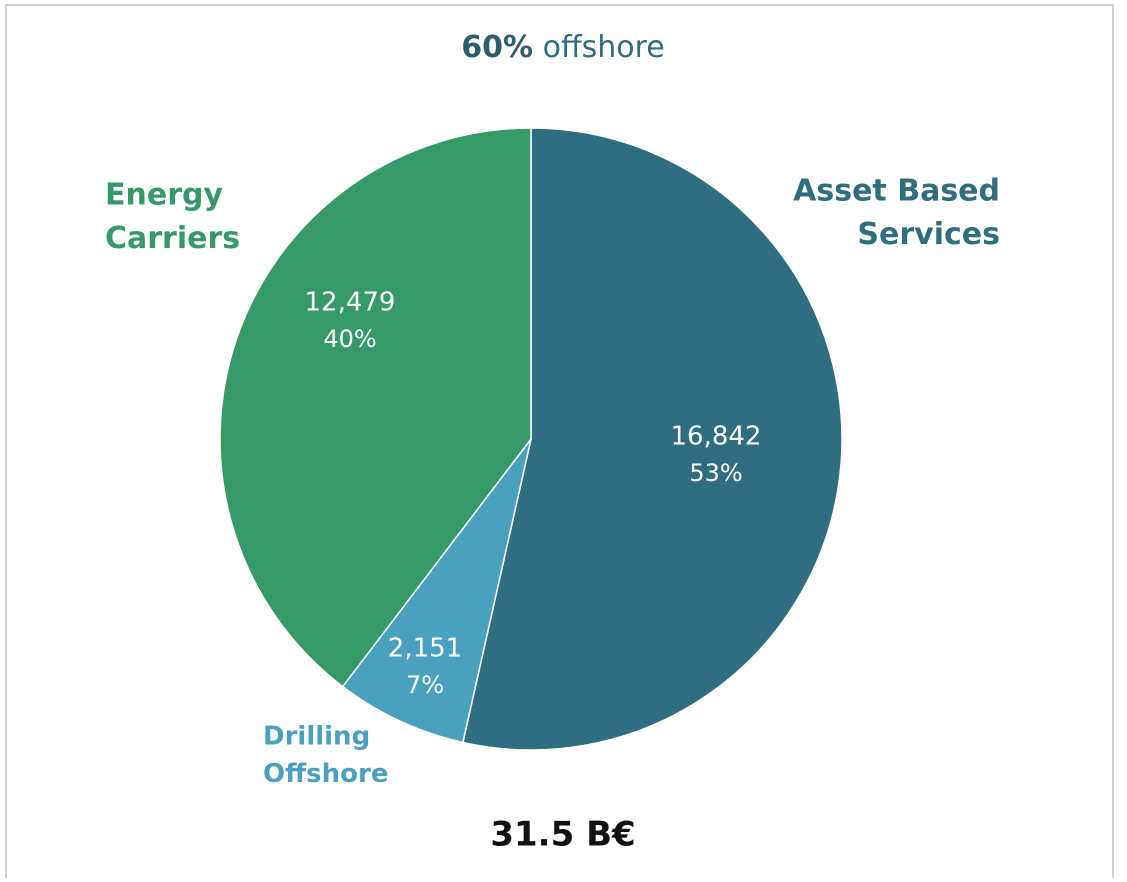 The image size is (1127, 882). Describe the element at coordinates (715, 473) in the screenshot. I see `percent-label: 53%` at that location.